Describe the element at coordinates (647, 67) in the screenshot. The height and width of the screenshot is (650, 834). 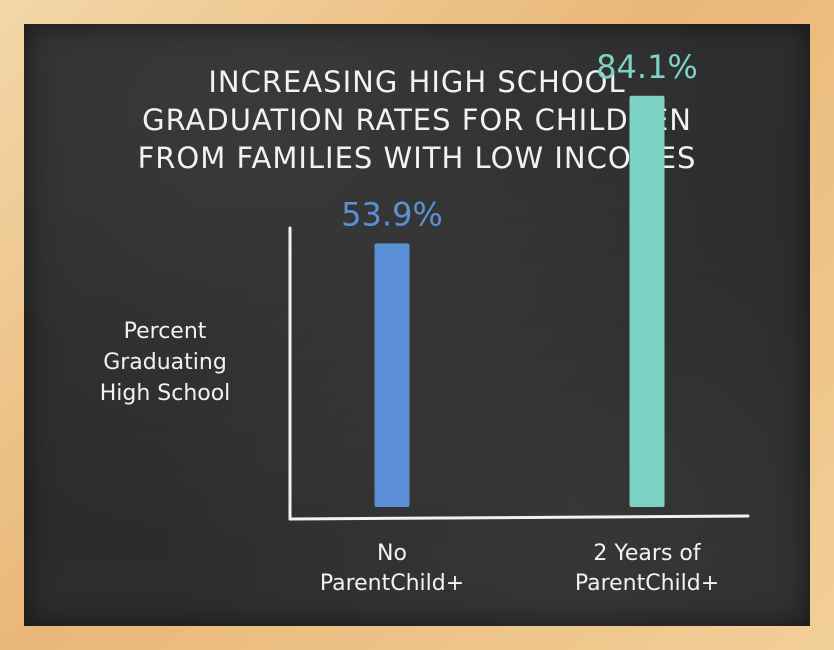
I see `data-label-2: 84.1%` at that location.